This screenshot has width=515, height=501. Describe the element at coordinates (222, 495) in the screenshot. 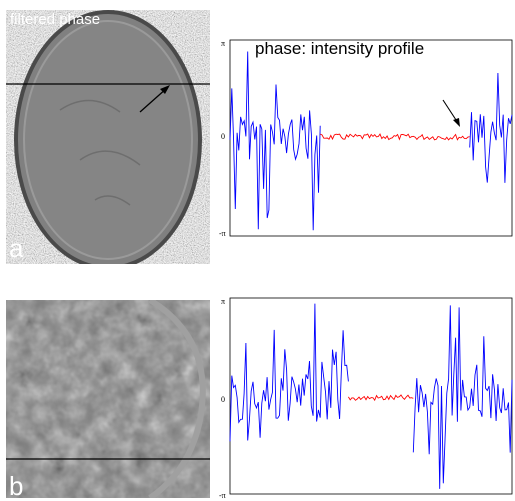

I see `ytick-b-minus-pi: -π` at that location.